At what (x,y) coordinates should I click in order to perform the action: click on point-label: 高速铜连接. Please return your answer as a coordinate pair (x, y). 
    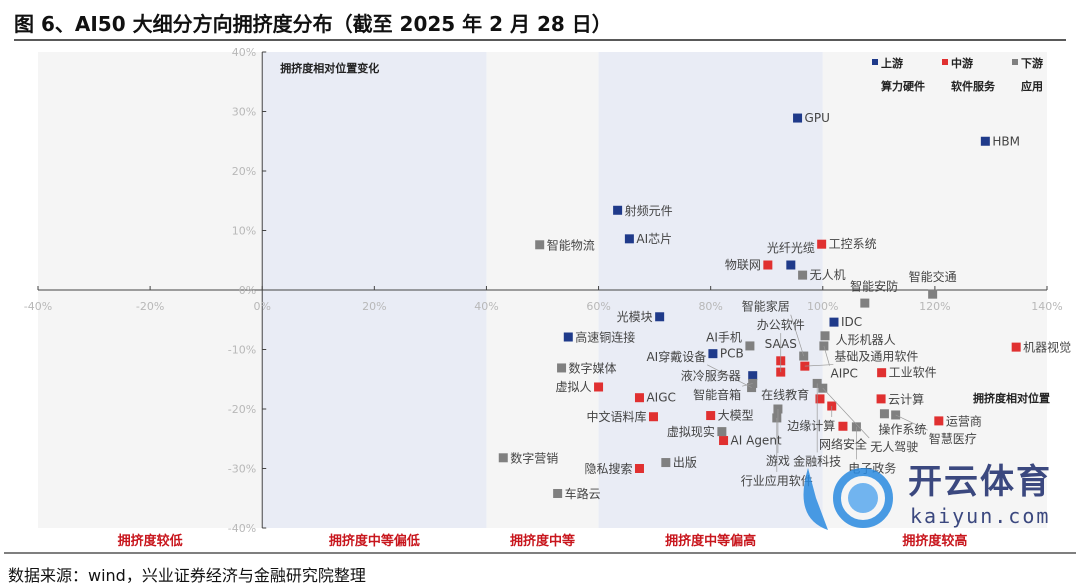
    Looking at the image, I should click on (605, 337).